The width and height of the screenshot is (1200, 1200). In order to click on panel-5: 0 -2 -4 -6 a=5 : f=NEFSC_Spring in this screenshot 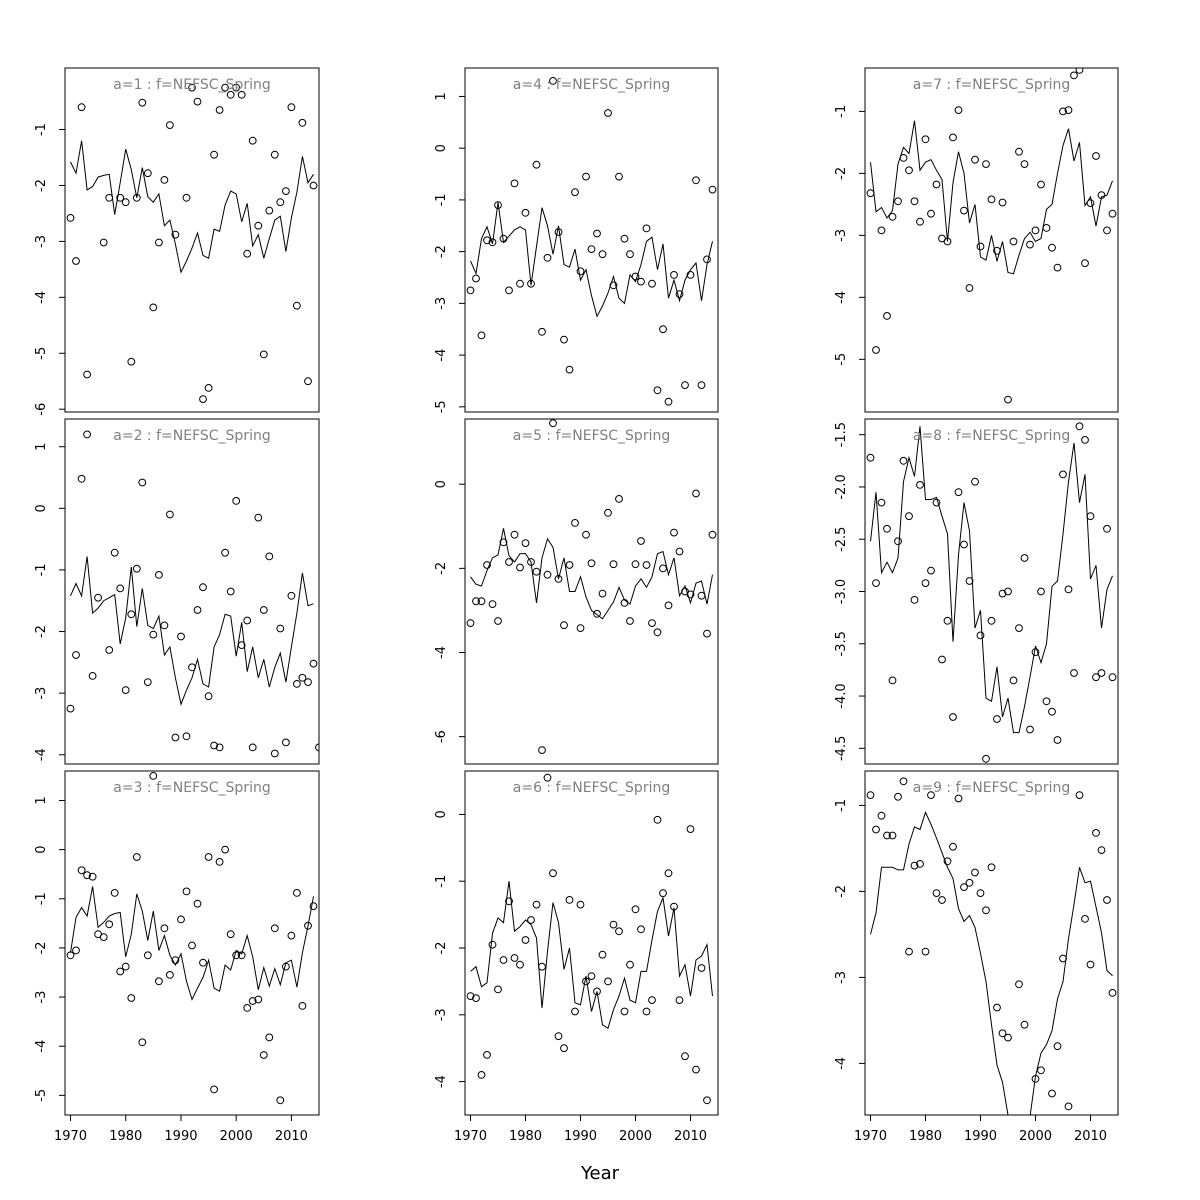, I will do `click(576, 591)`.